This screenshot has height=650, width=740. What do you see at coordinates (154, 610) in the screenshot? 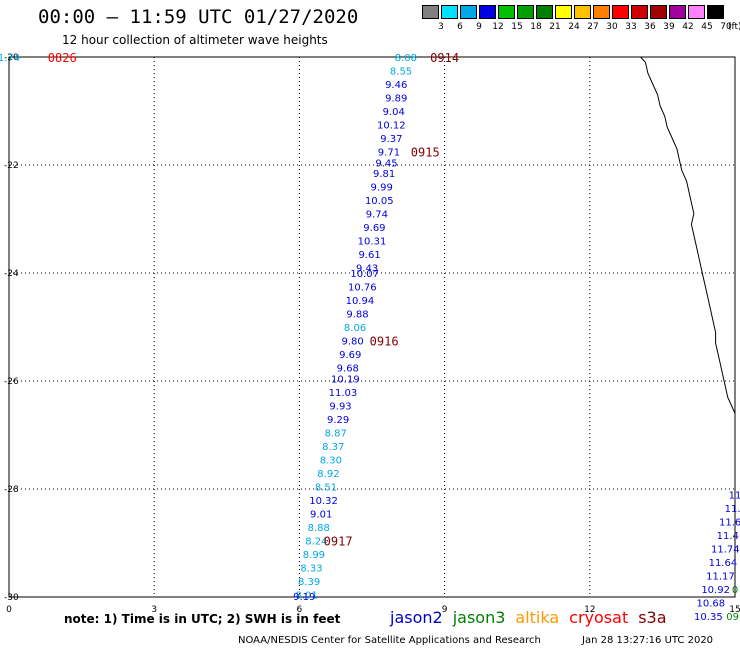
I see `x-tick-label: 3` at bounding box center [154, 610].